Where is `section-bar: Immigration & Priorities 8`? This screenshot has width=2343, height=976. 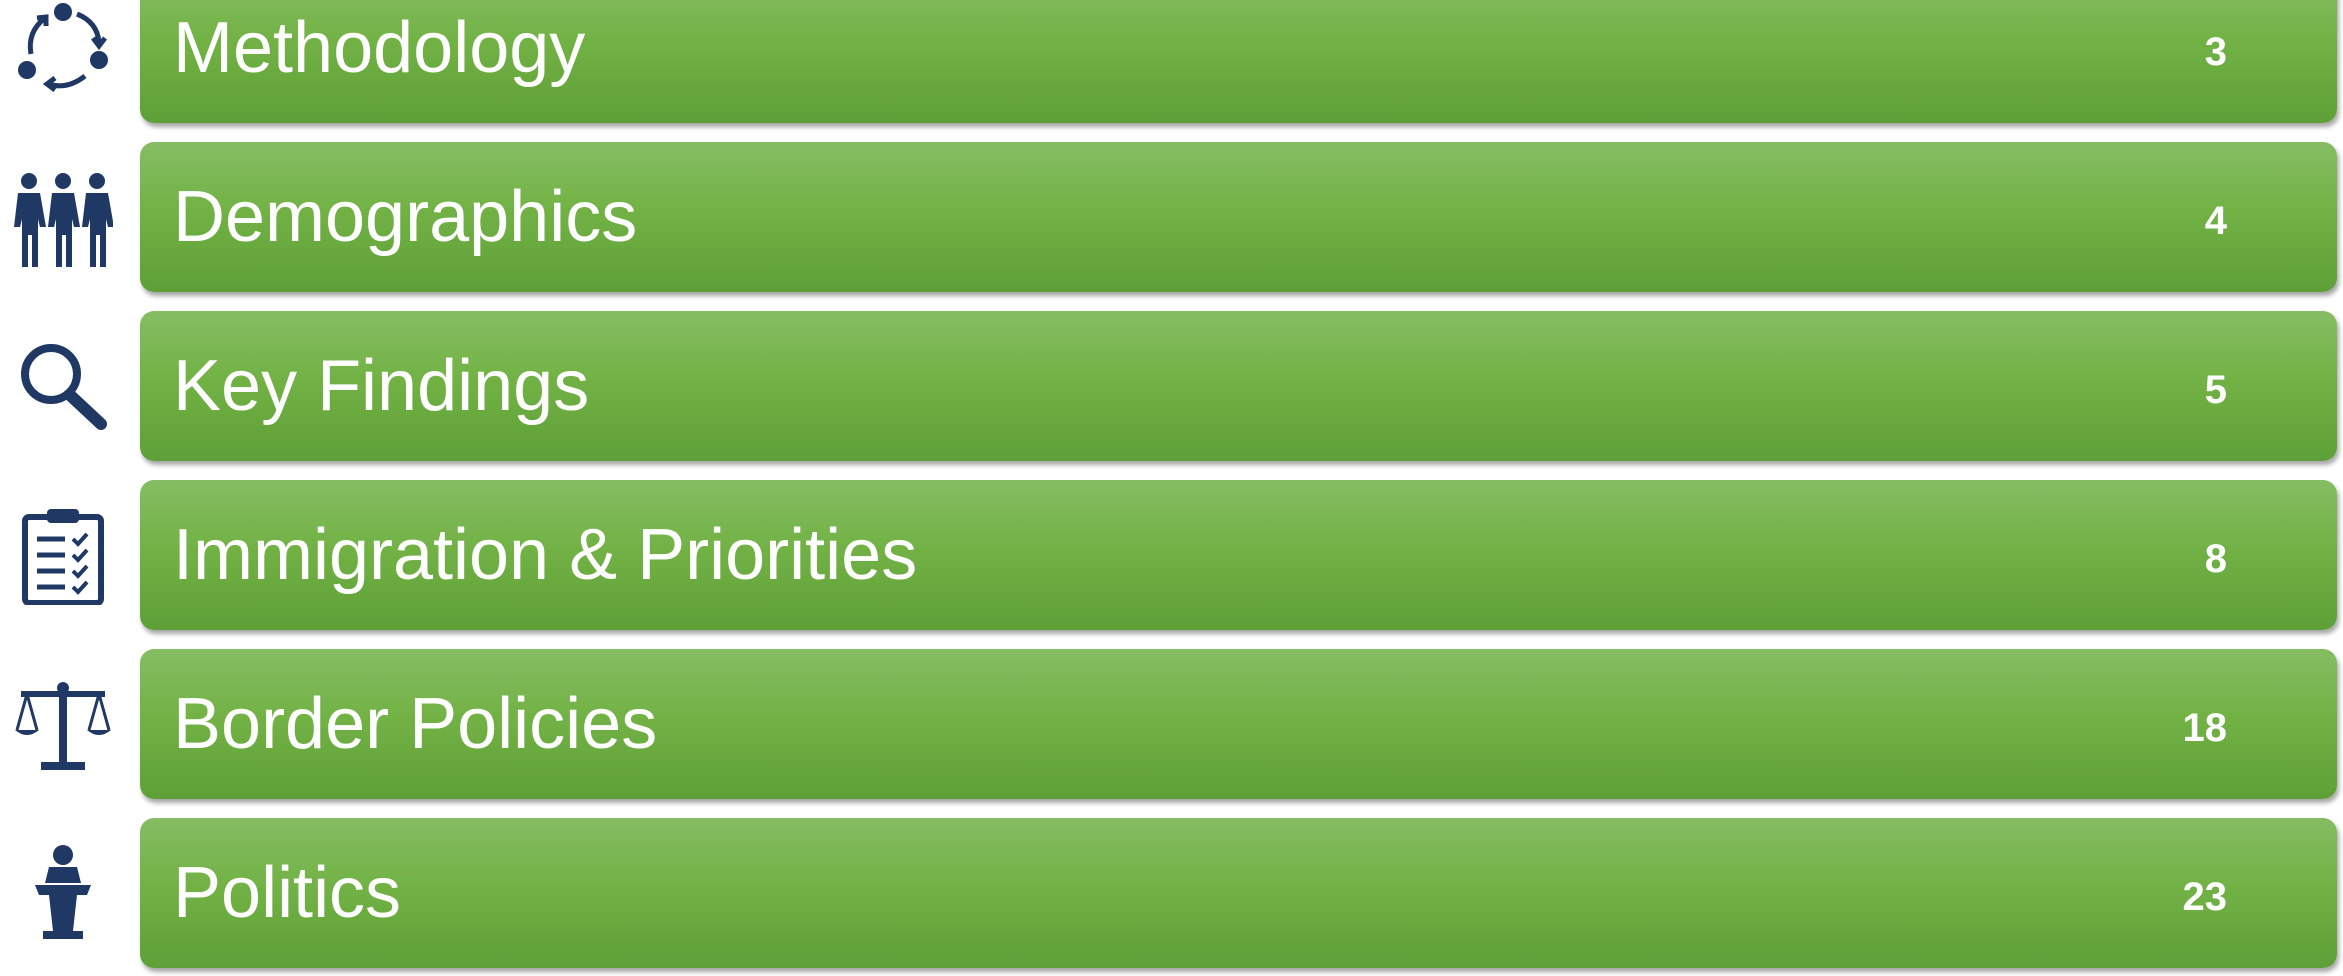
section-bar: Immigration & Priorities 8 is located at coordinates (1238, 555).